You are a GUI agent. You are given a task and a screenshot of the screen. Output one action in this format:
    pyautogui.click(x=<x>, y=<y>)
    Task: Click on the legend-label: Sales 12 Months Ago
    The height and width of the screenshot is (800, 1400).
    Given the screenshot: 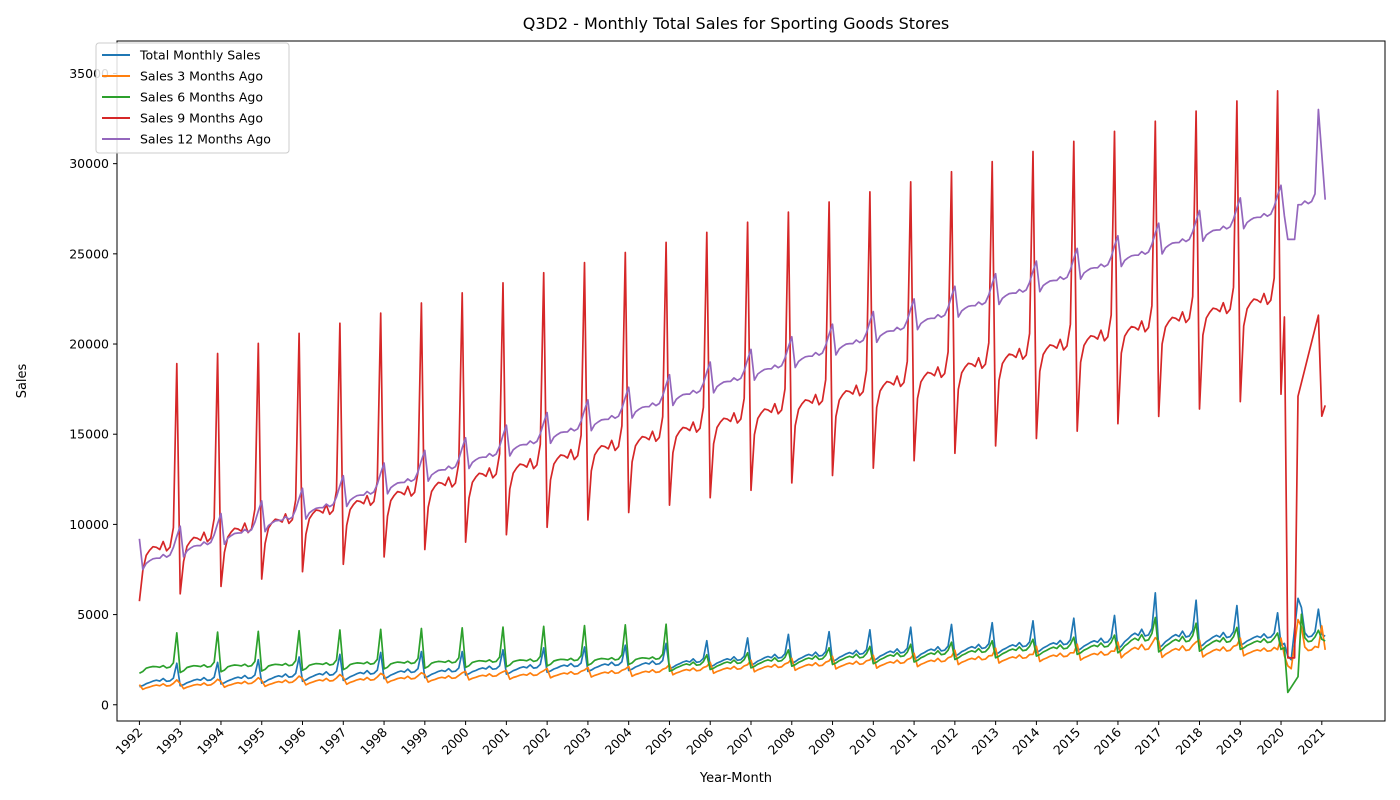 What is the action you would take?
    pyautogui.click(x=205, y=139)
    